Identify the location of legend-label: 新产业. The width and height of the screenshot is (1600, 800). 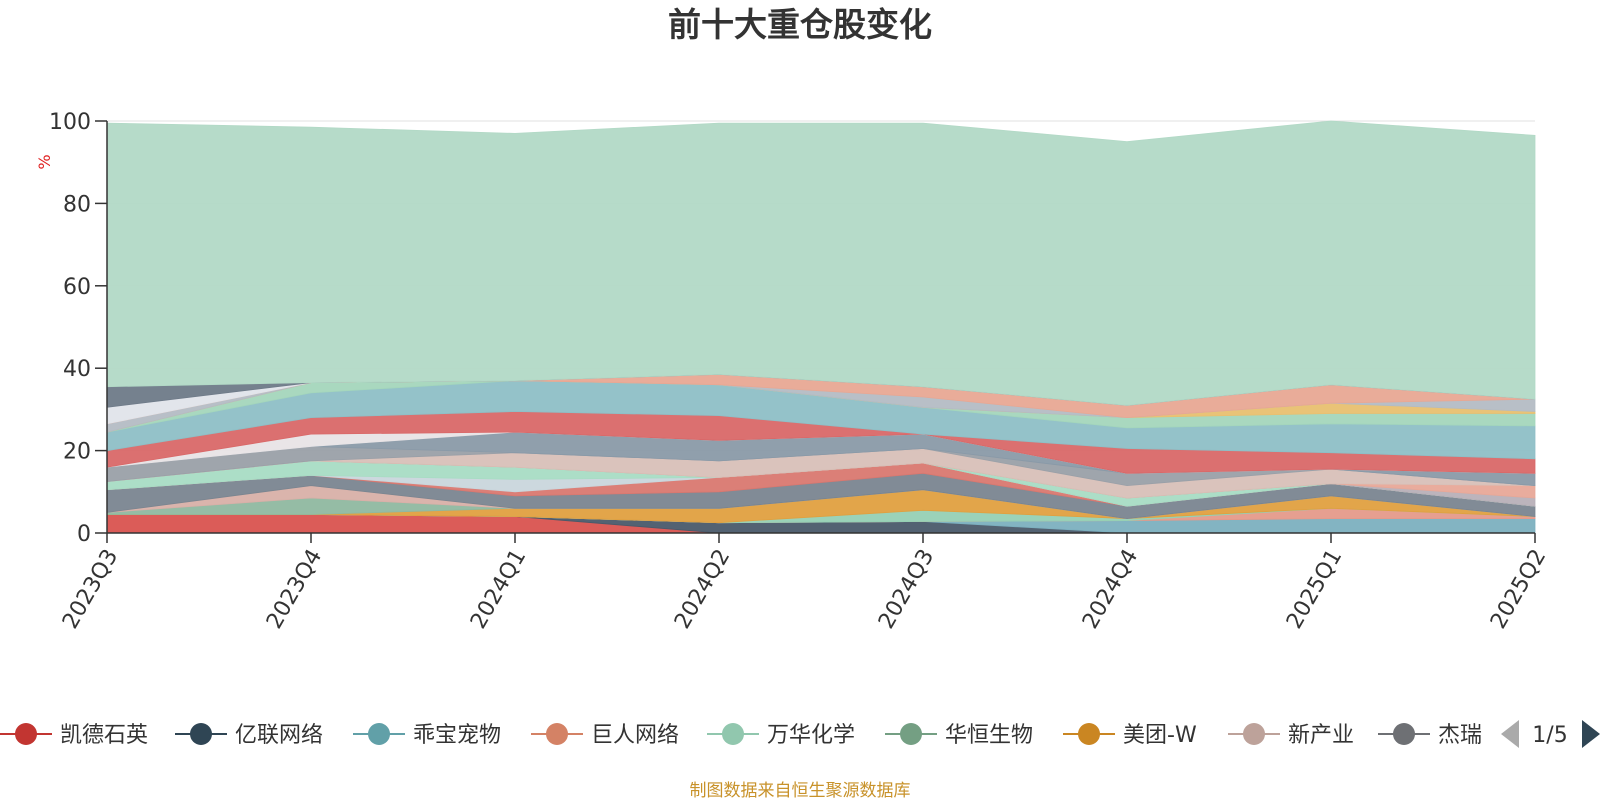
(1321, 735).